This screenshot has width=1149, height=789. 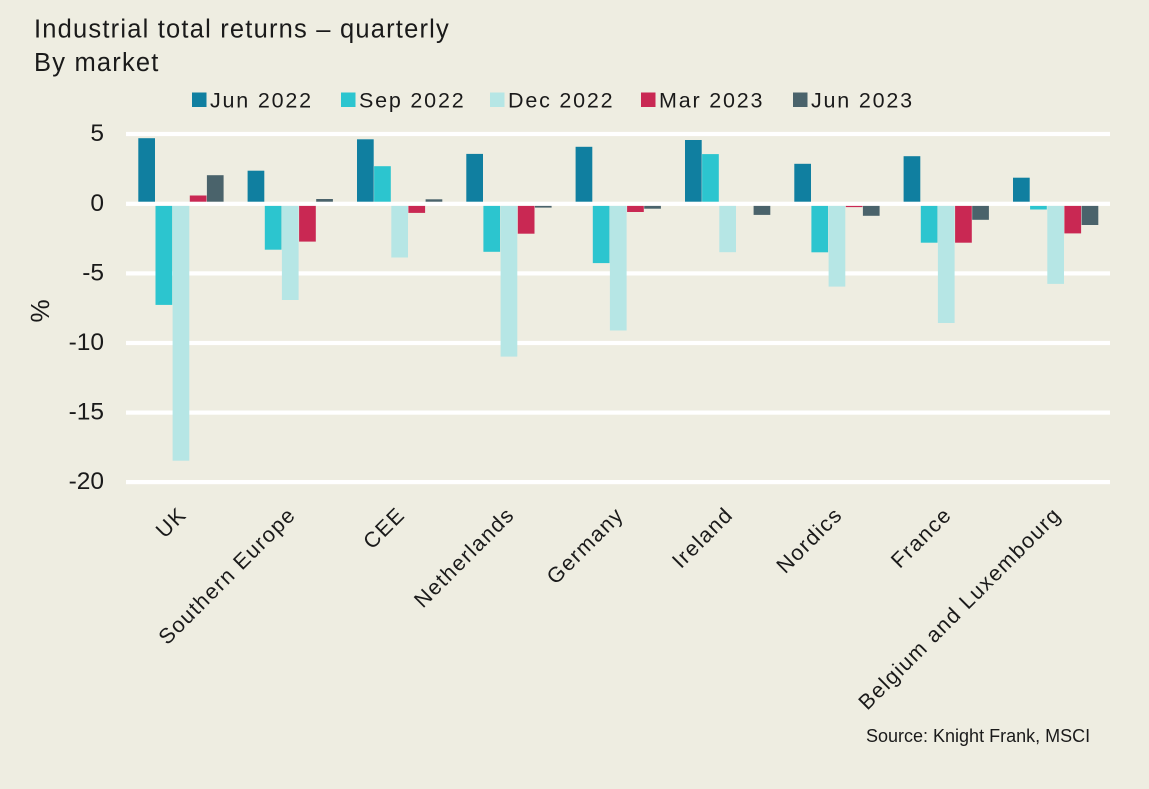 I want to click on svg-text: Dec 2022, so click(x=561, y=101).